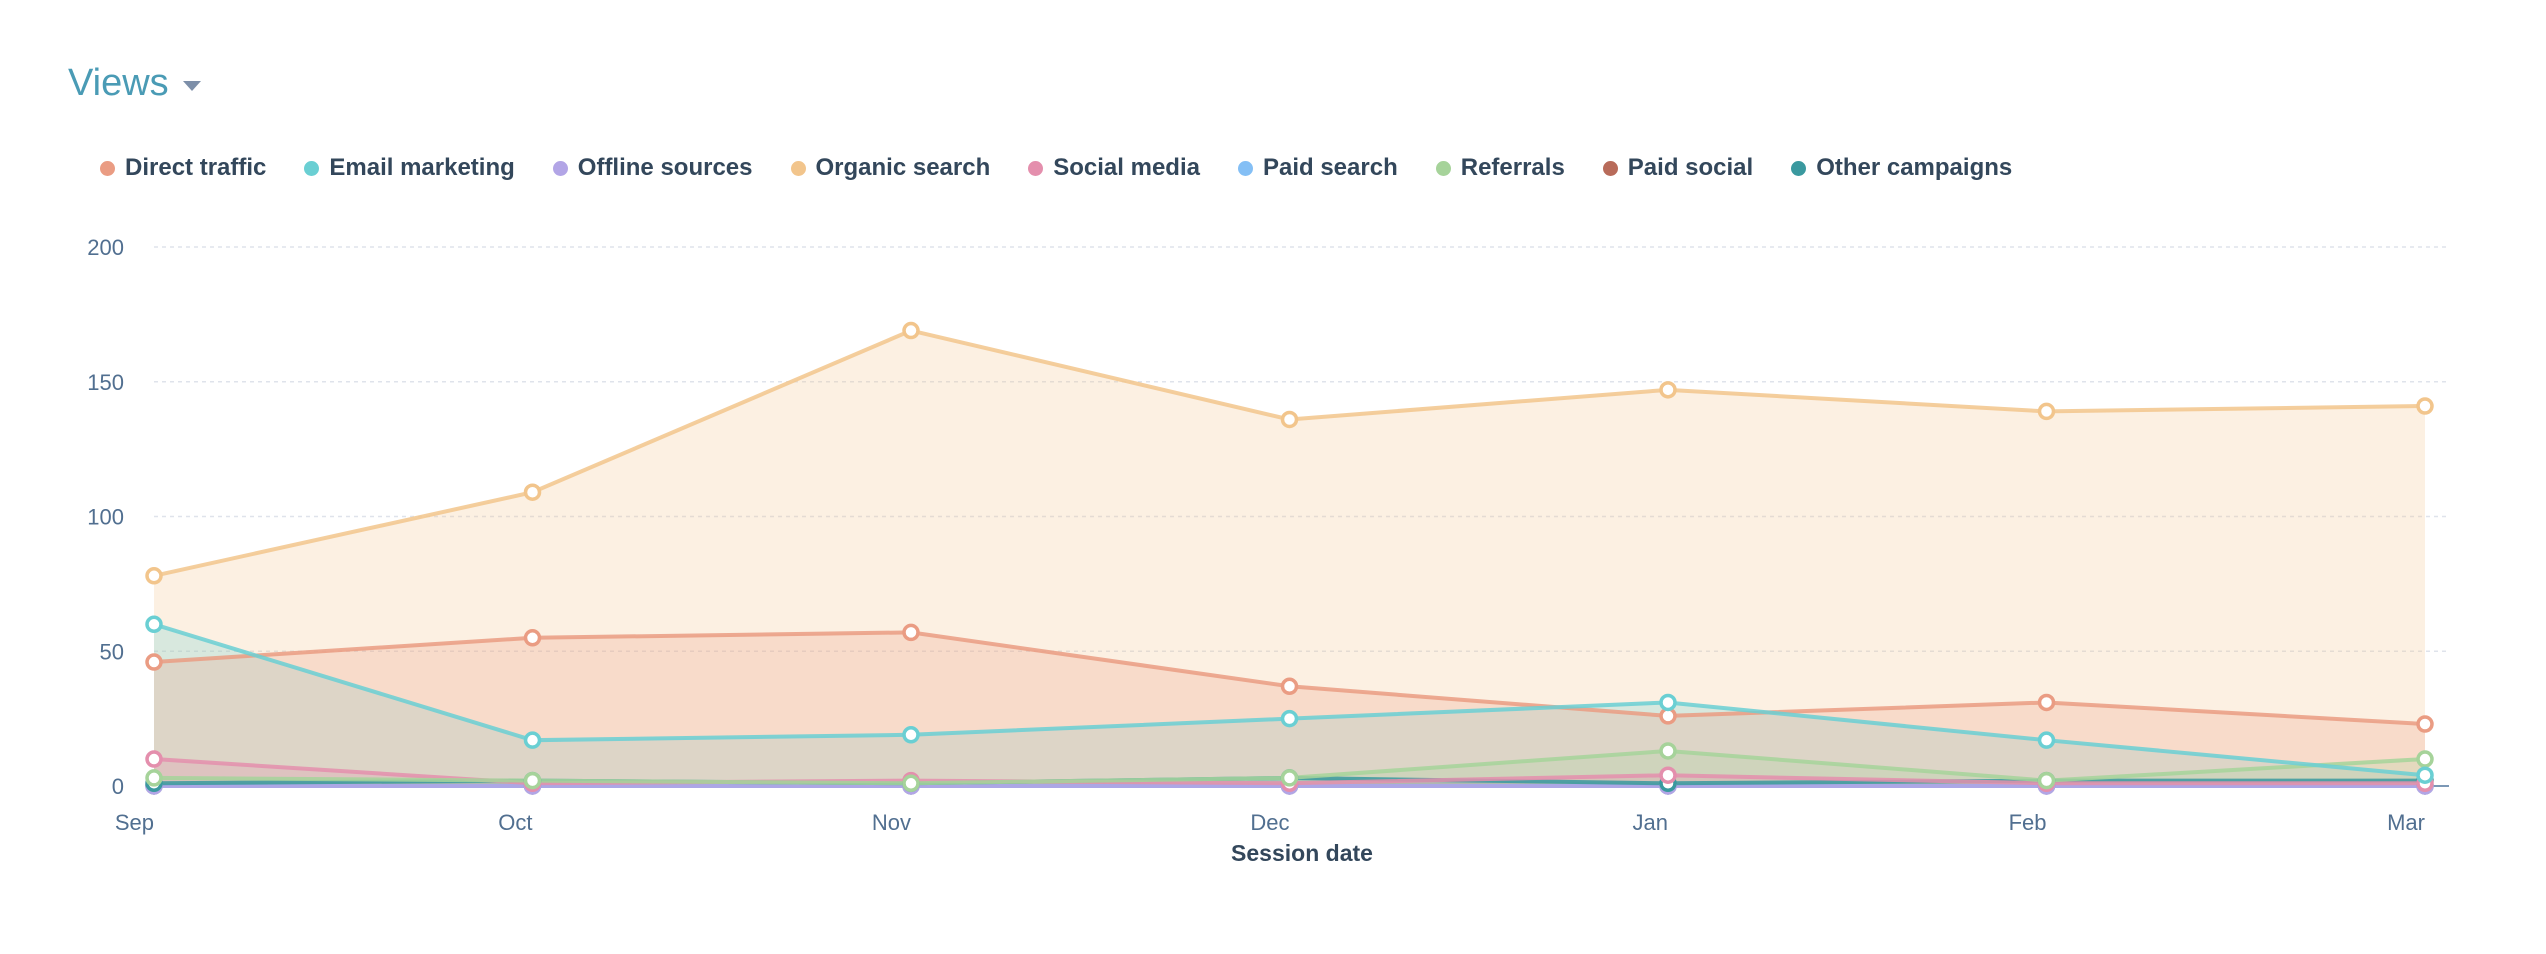  I want to click on x-tick-label: Dec, so click(1269, 822).